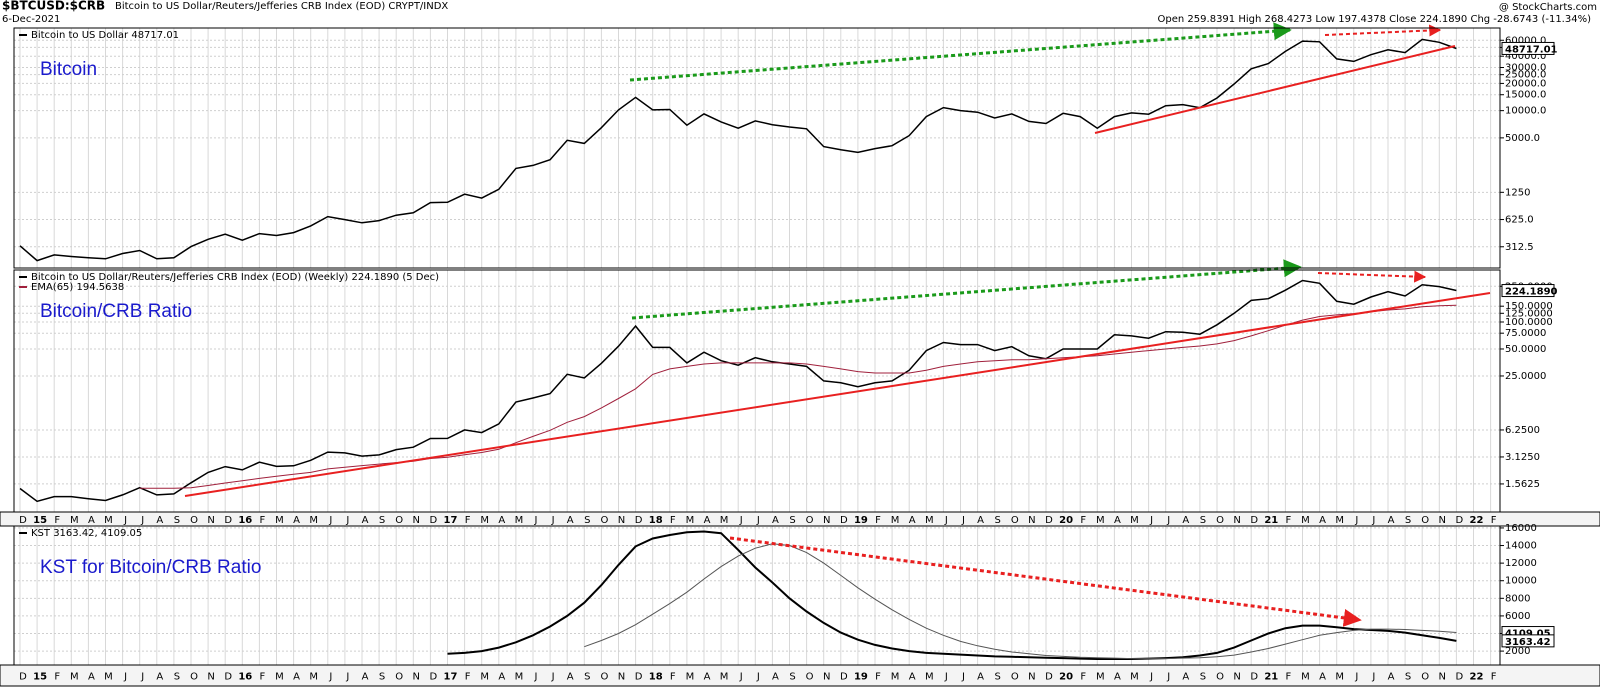 This screenshot has height=700, width=1600. What do you see at coordinates (116, 311) in the screenshot?
I see `panel-annotation: Bitcoin/CRB Ratio` at bounding box center [116, 311].